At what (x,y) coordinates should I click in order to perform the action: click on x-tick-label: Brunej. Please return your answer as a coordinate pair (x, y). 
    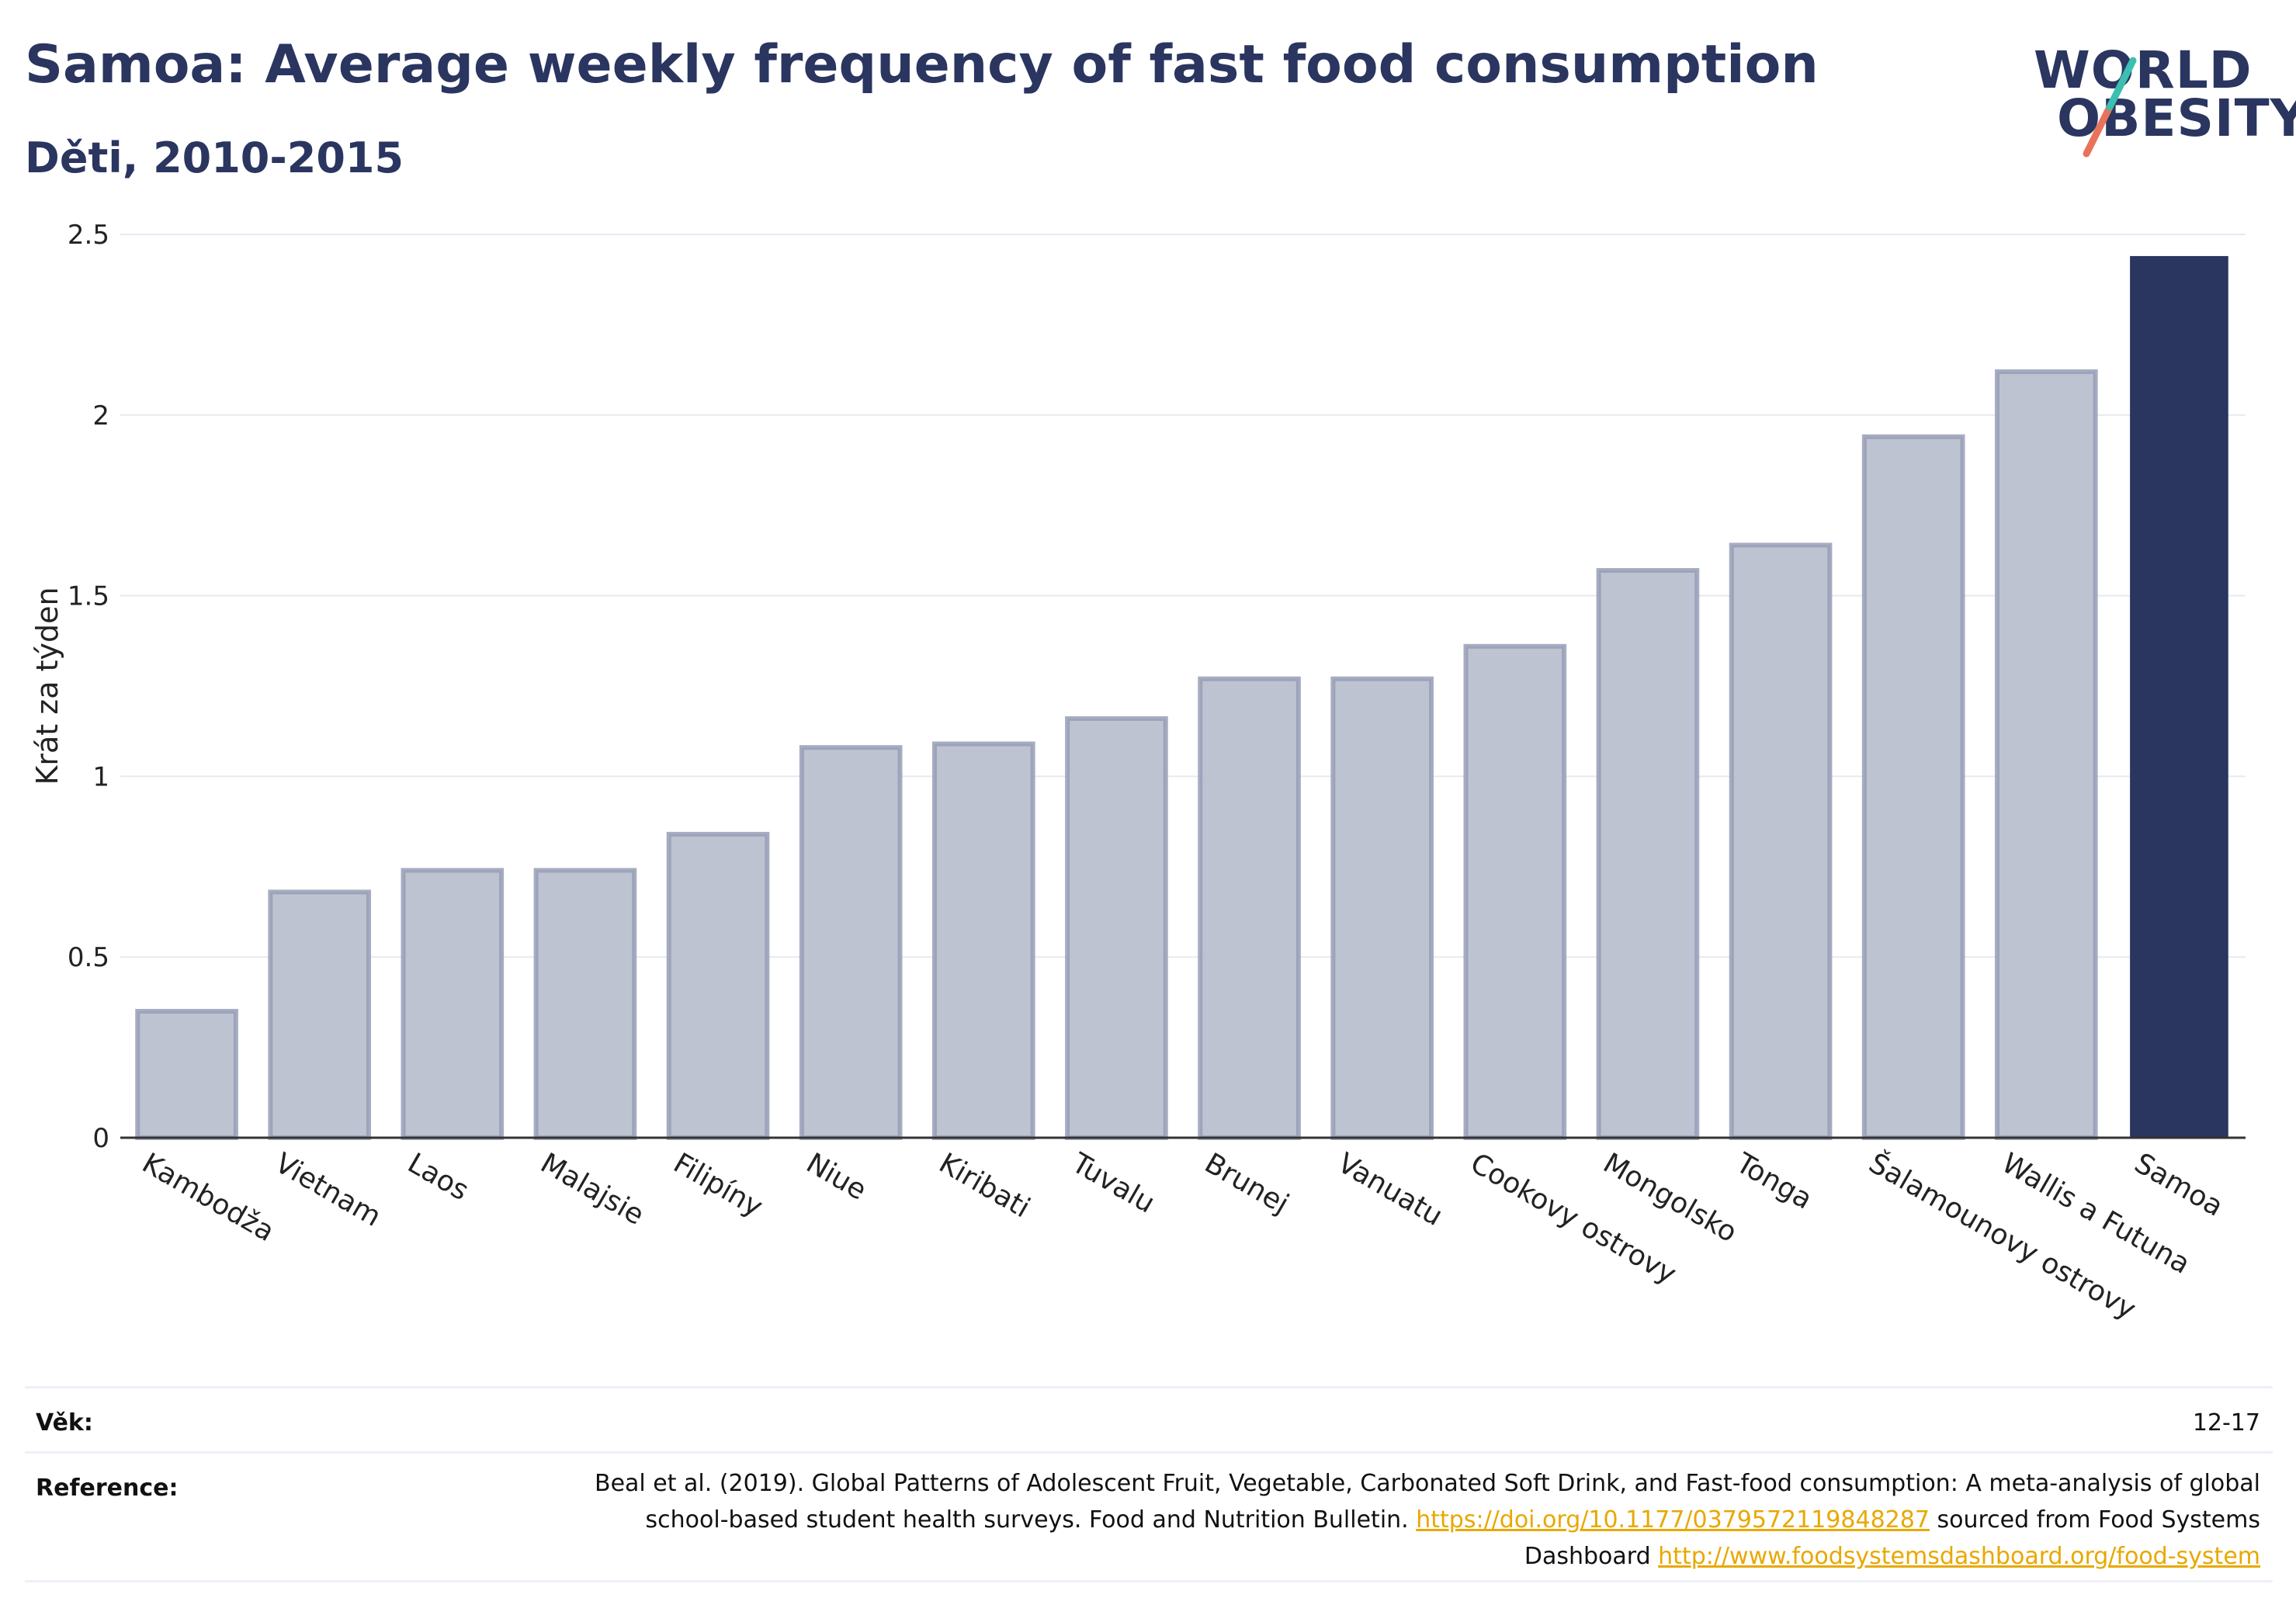
    Looking at the image, I should click on (1246, 1183).